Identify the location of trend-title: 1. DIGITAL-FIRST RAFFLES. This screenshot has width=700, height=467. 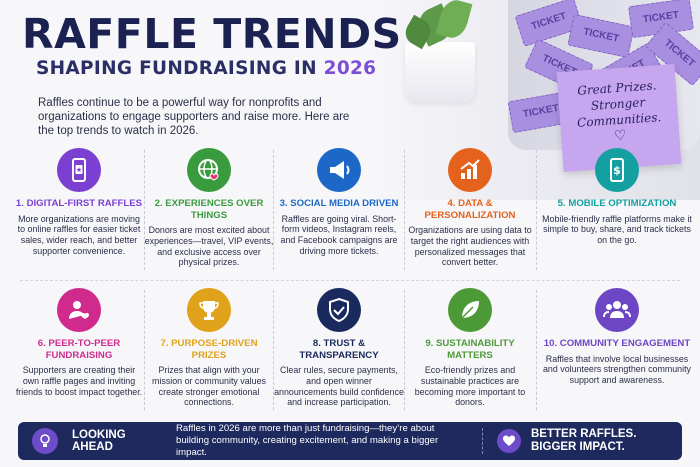
(79, 203).